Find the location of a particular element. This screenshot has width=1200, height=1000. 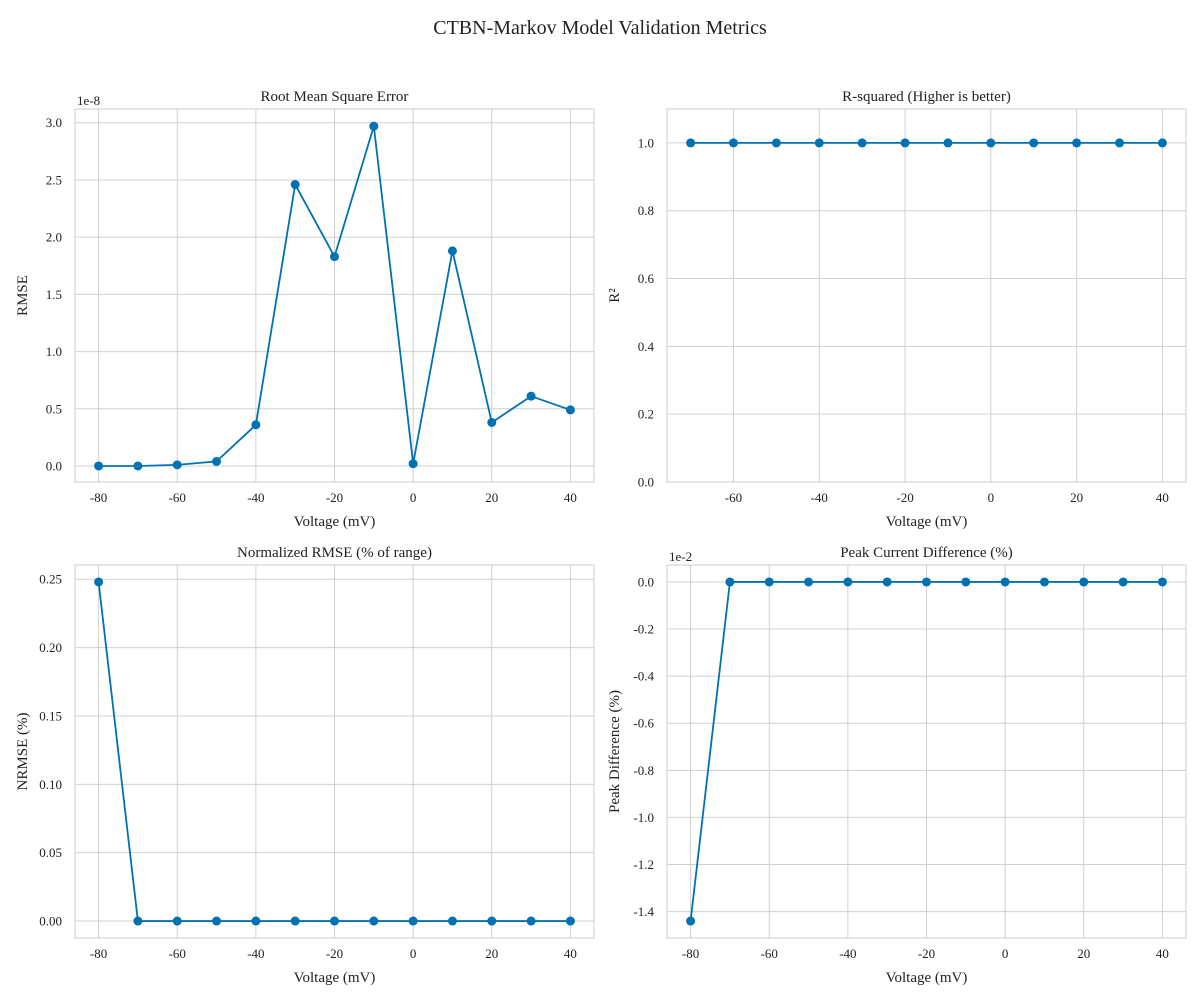

rmse-ytick-label: 2.5 is located at coordinates (54, 179).